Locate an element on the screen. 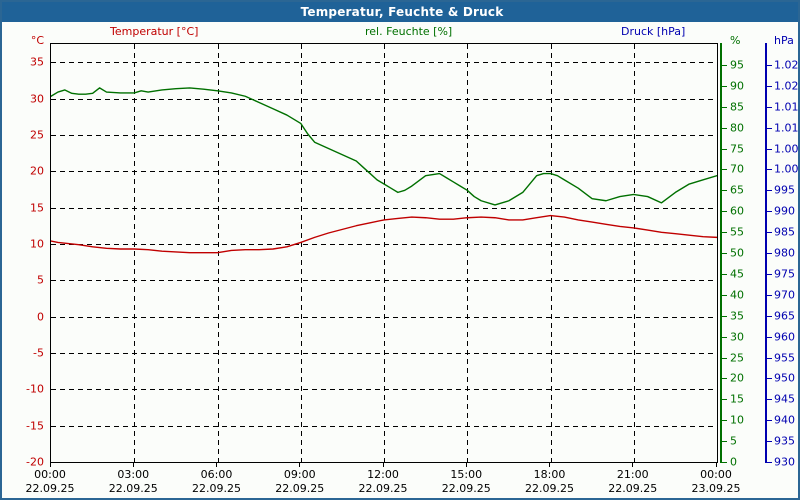  y-axis-temperature-unit: °C is located at coordinates (37, 40).